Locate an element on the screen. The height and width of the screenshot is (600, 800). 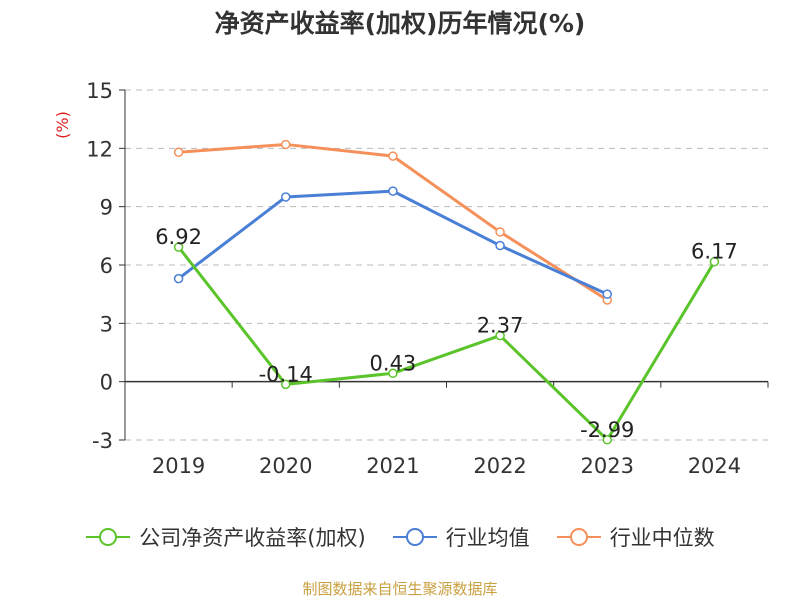
legend-swatch-industry-median-icon is located at coordinates (578, 537).